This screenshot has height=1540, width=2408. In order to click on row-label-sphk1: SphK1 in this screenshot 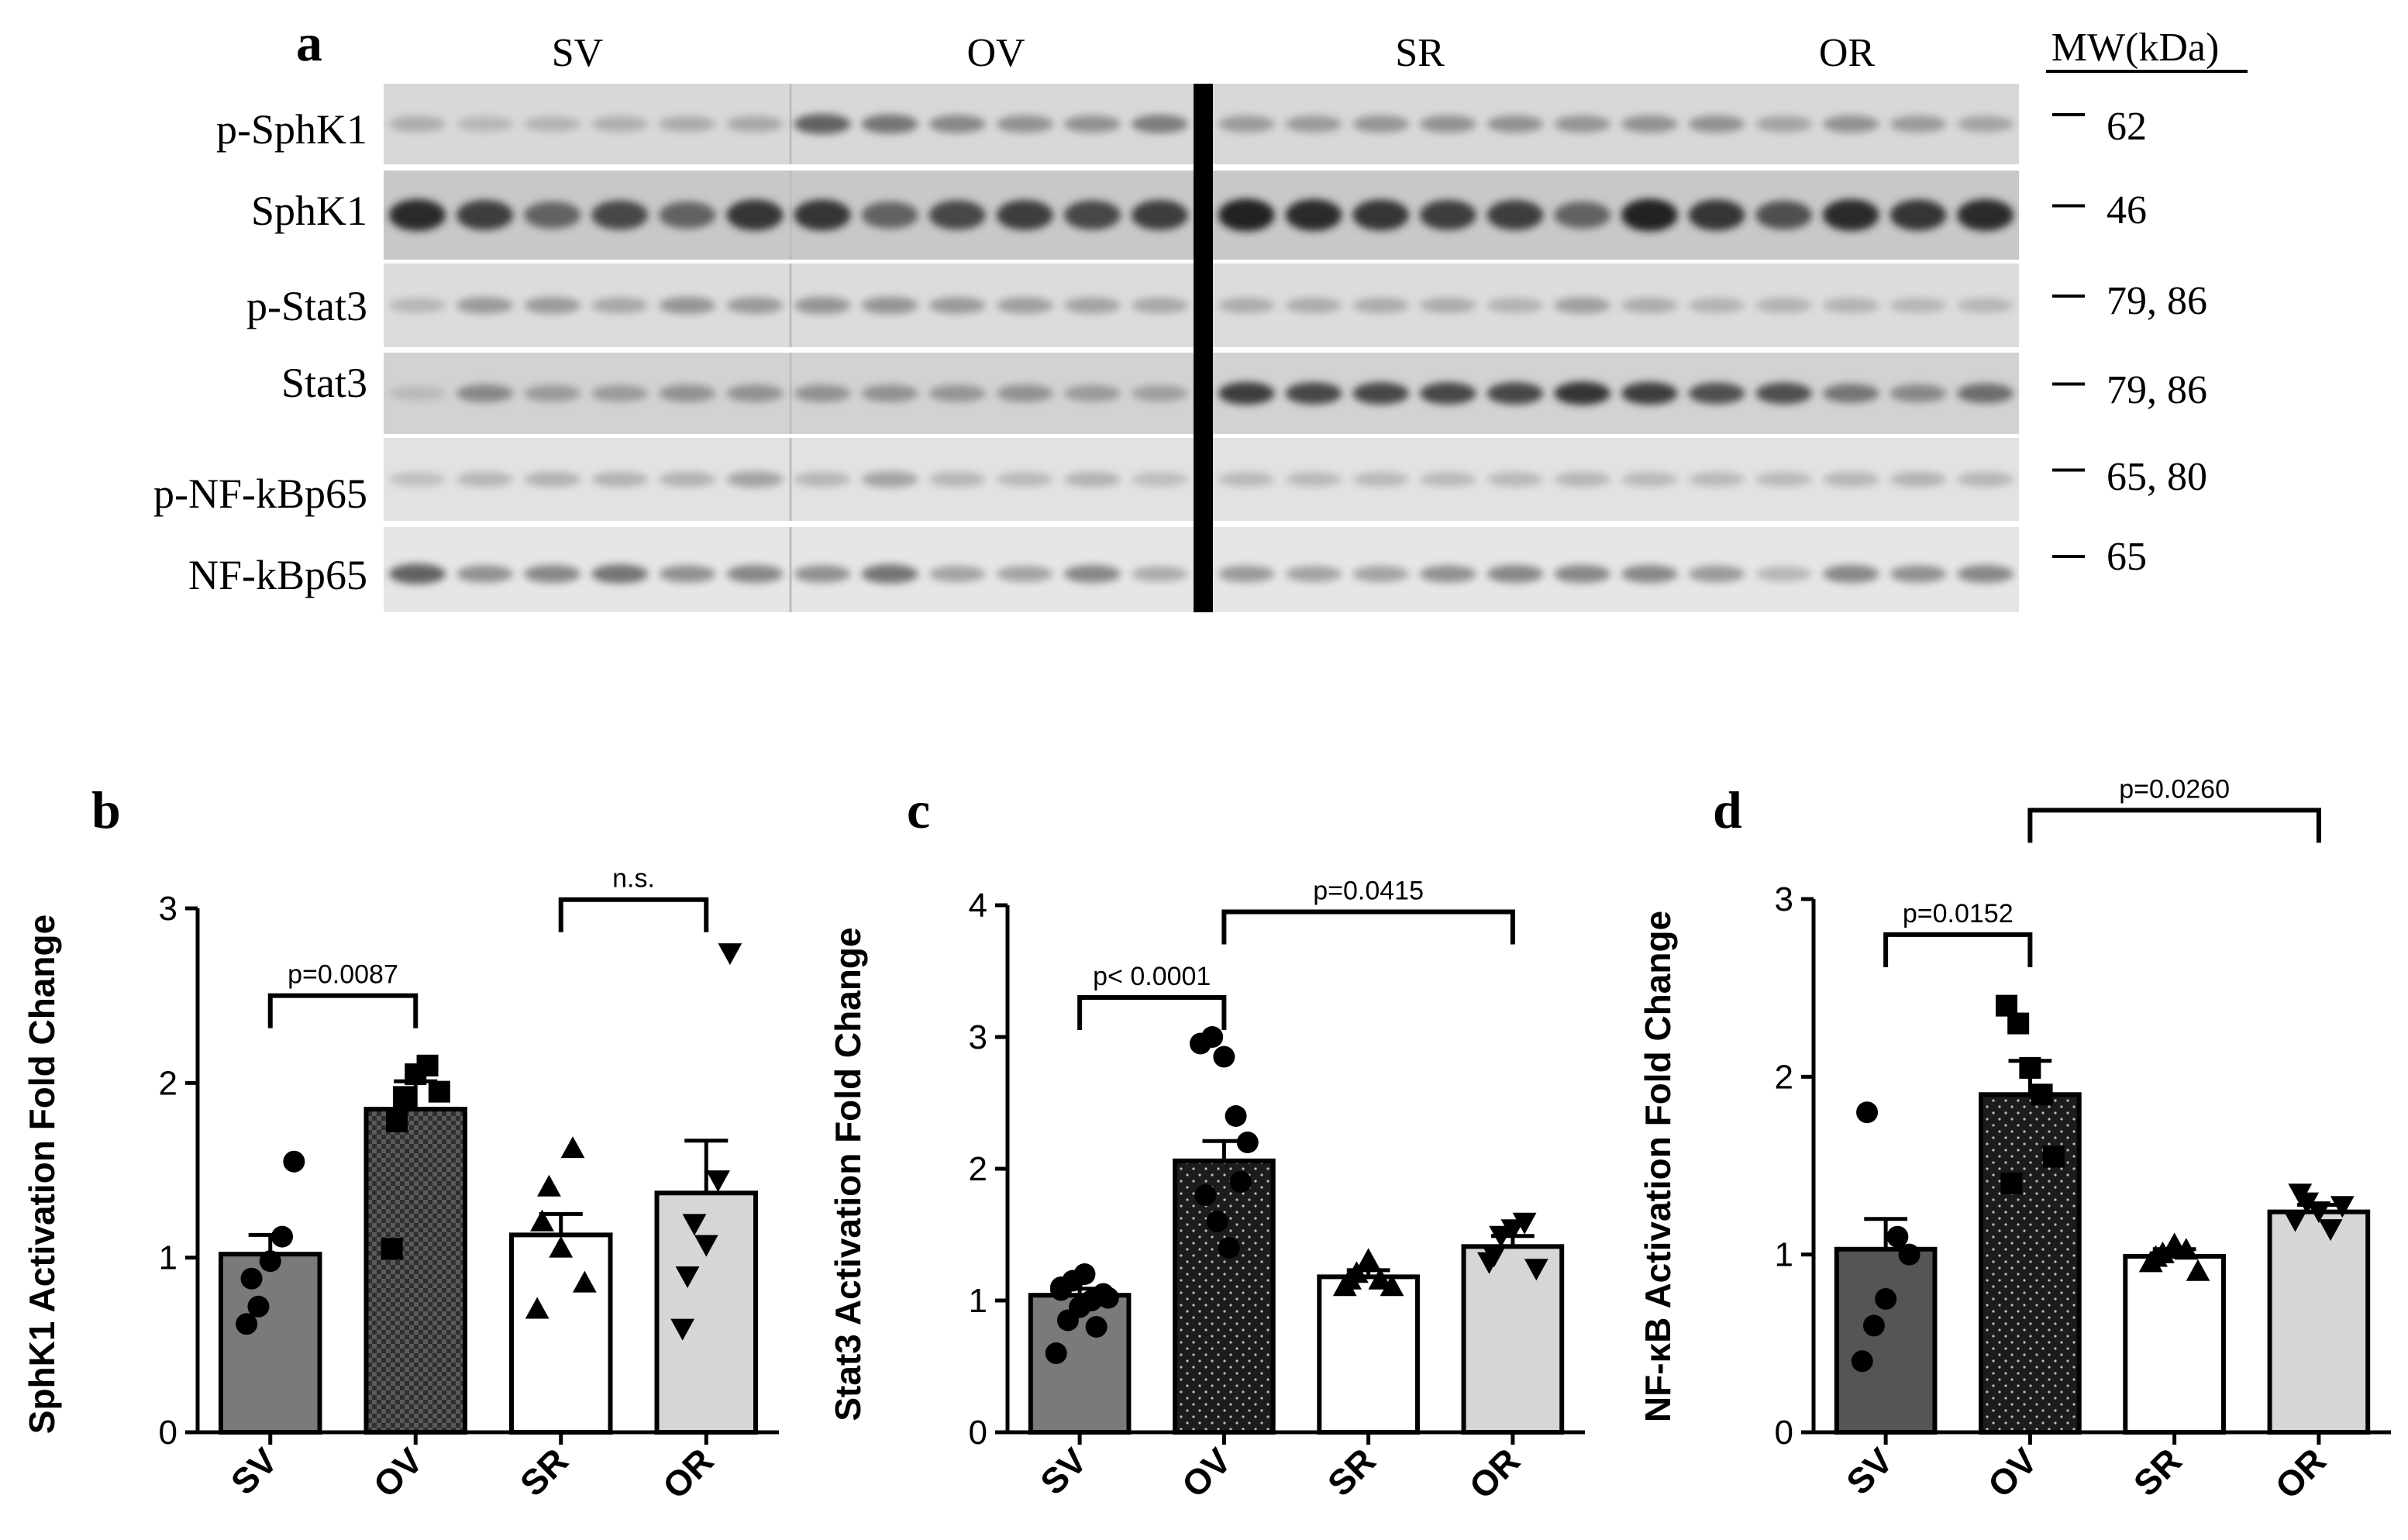, I will do `click(309, 211)`.